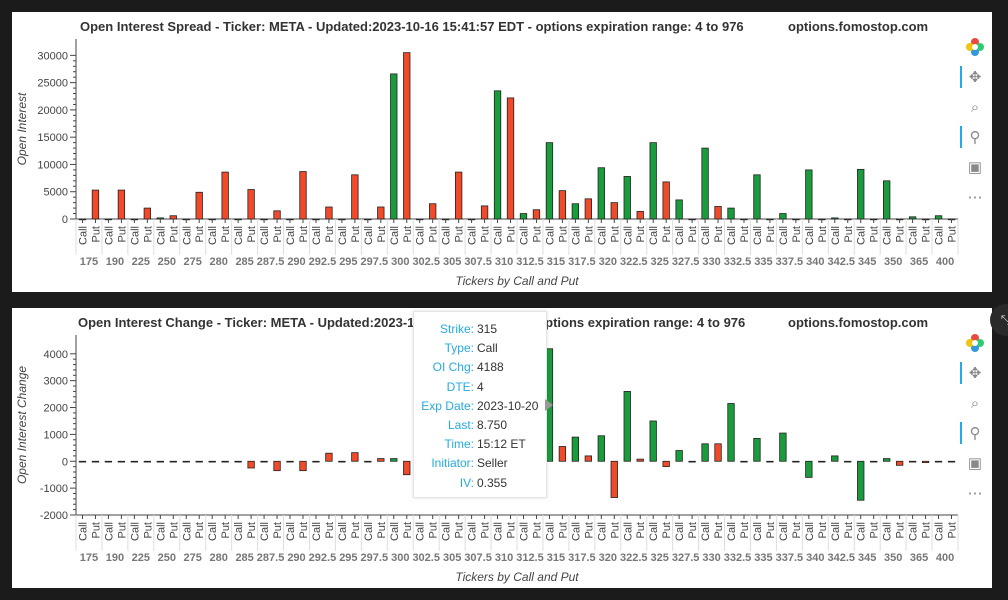 The height and width of the screenshot is (600, 1008). What do you see at coordinates (400, 262) in the screenshot?
I see `x-category-label: 300` at bounding box center [400, 262].